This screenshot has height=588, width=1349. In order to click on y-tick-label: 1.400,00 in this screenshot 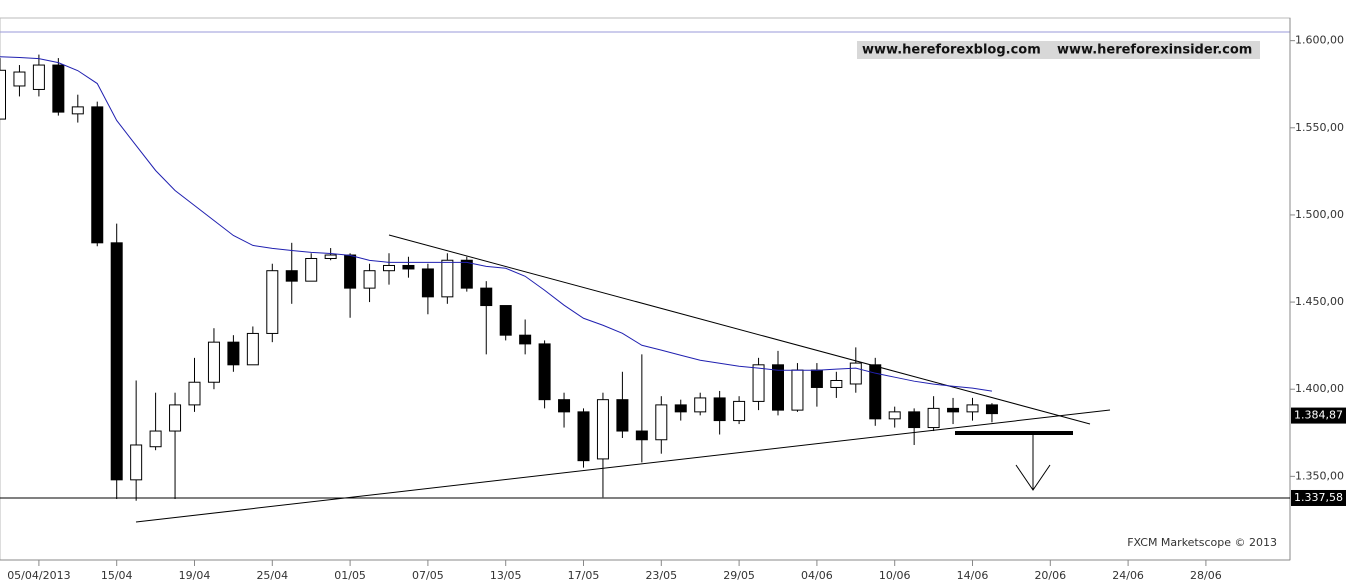, I will do `click(1319, 388)`.